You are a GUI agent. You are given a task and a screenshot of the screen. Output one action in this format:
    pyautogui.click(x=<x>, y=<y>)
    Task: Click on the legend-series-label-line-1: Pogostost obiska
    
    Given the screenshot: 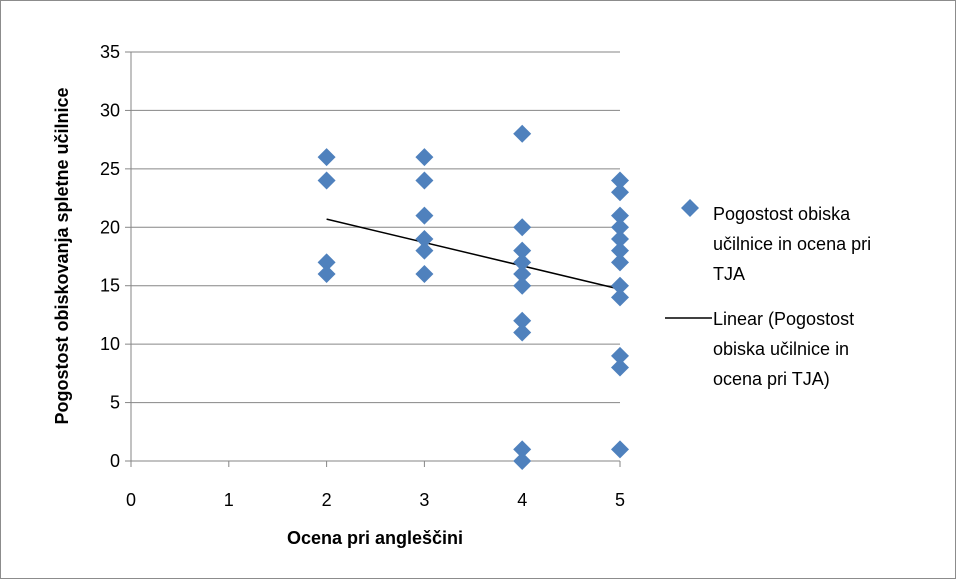 What is the action you would take?
    pyautogui.click(x=782, y=214)
    